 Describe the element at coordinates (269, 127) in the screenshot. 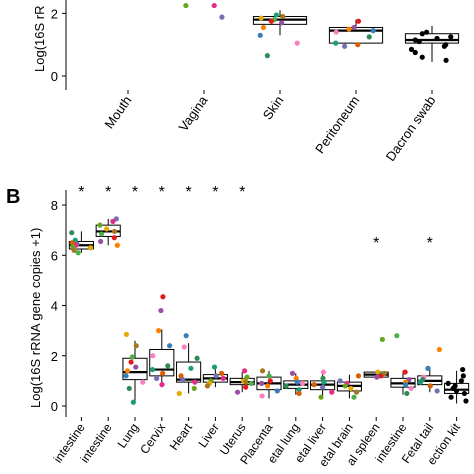

I see `panel-a-x-tick-labels: Mouth Vagina Skin Peritoneum Dacron swab` at that location.